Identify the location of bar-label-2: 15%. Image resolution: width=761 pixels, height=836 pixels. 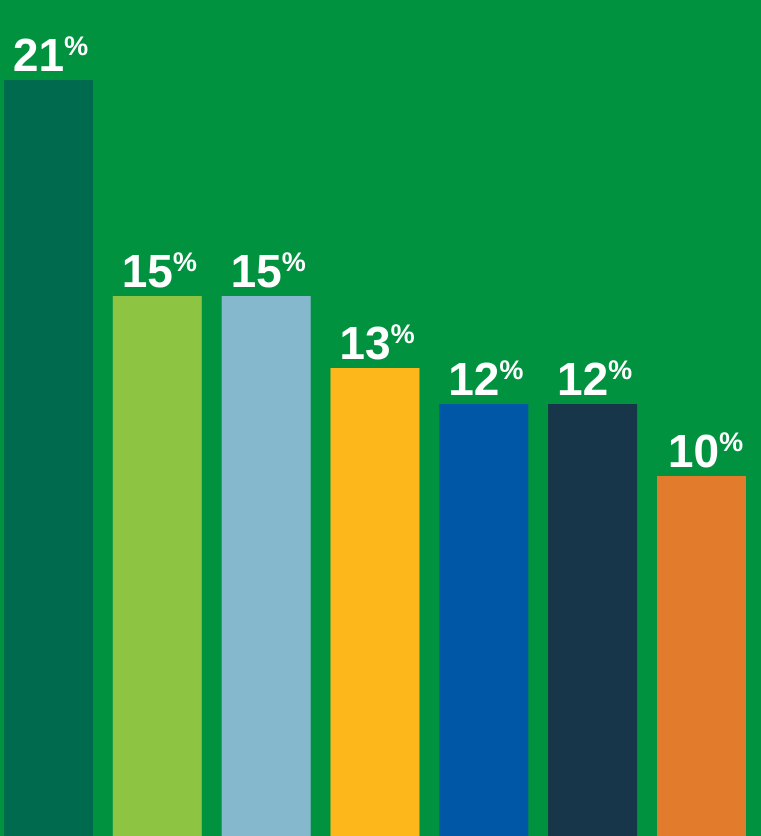
(159, 271).